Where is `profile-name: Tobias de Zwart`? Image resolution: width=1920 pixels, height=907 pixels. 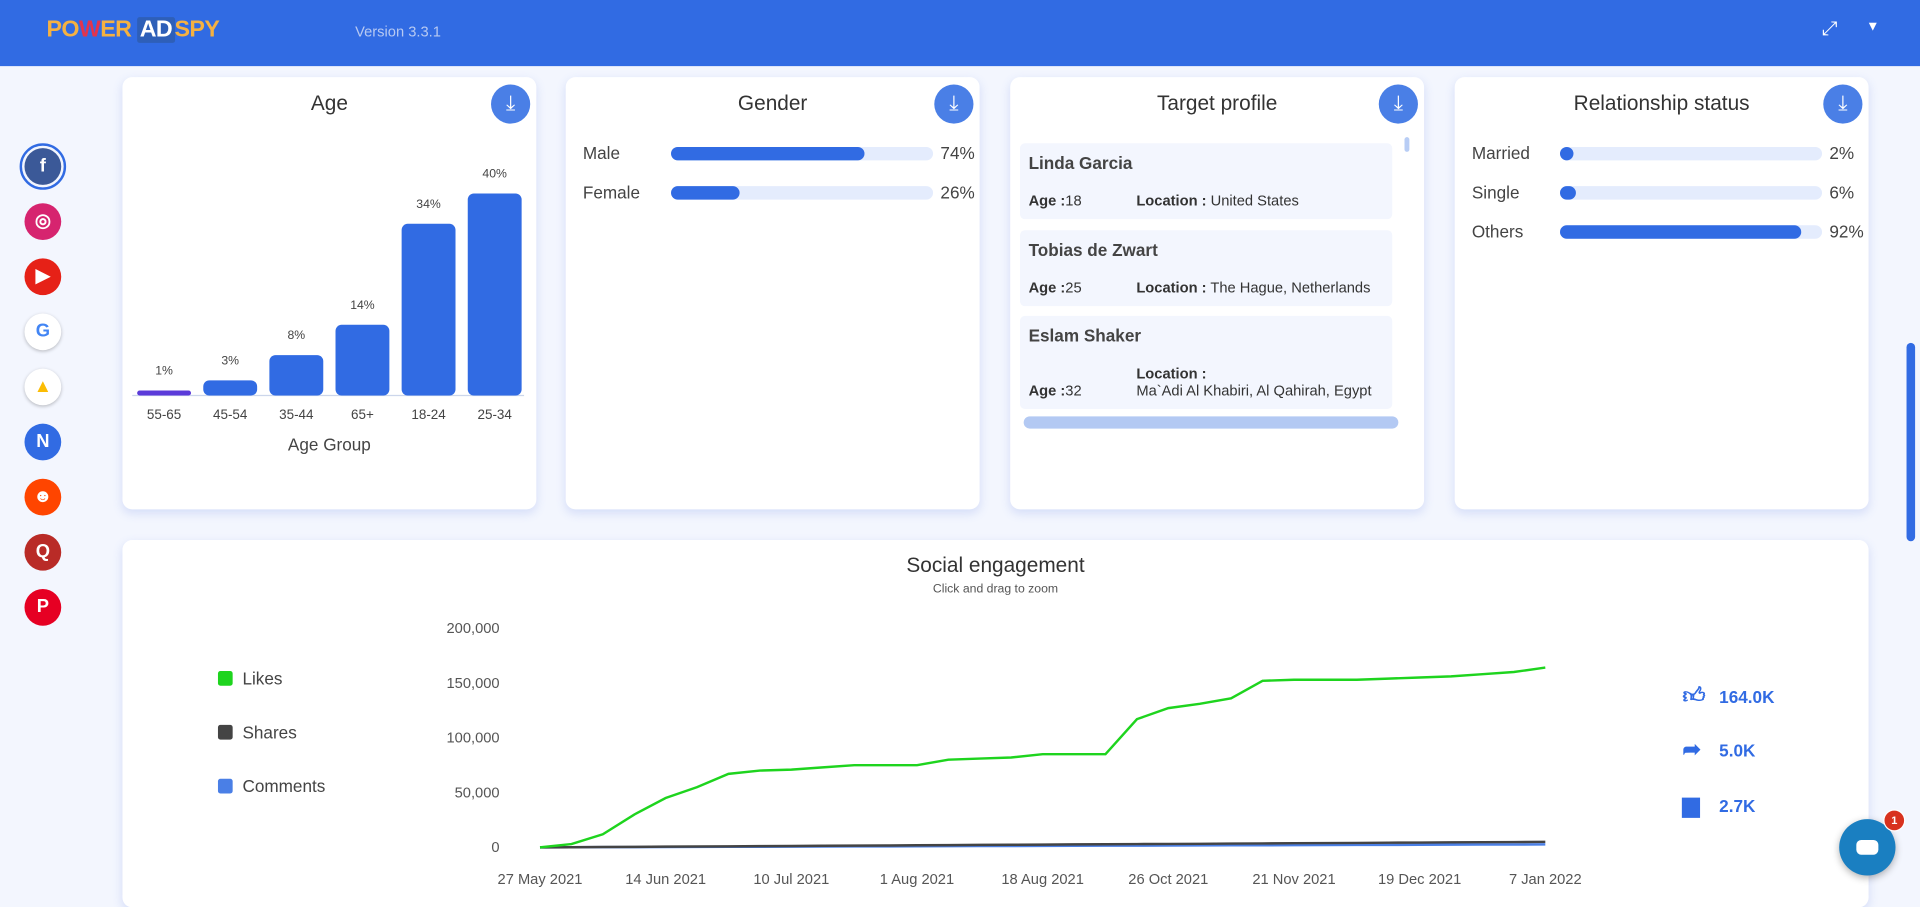 profile-name: Tobias de Zwart is located at coordinates (1093, 250).